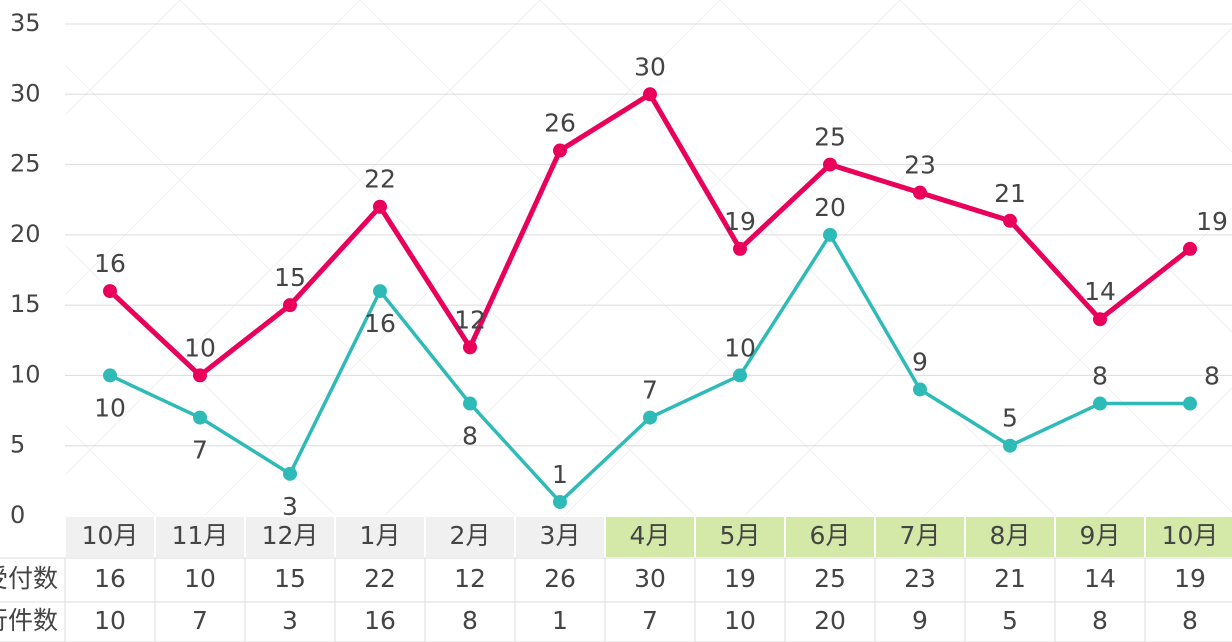 Image resolution: width=1232 pixels, height=642 pixels. I want to click on y-tick-label: 15, so click(25, 304).